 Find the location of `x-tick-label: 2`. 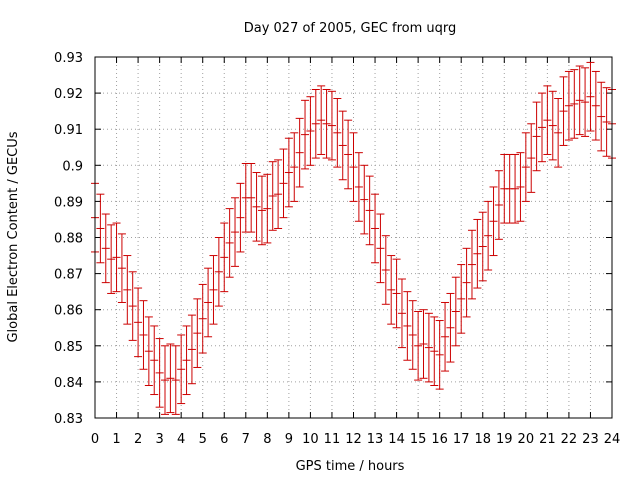

x-tick-label: 2 is located at coordinates (138, 439).